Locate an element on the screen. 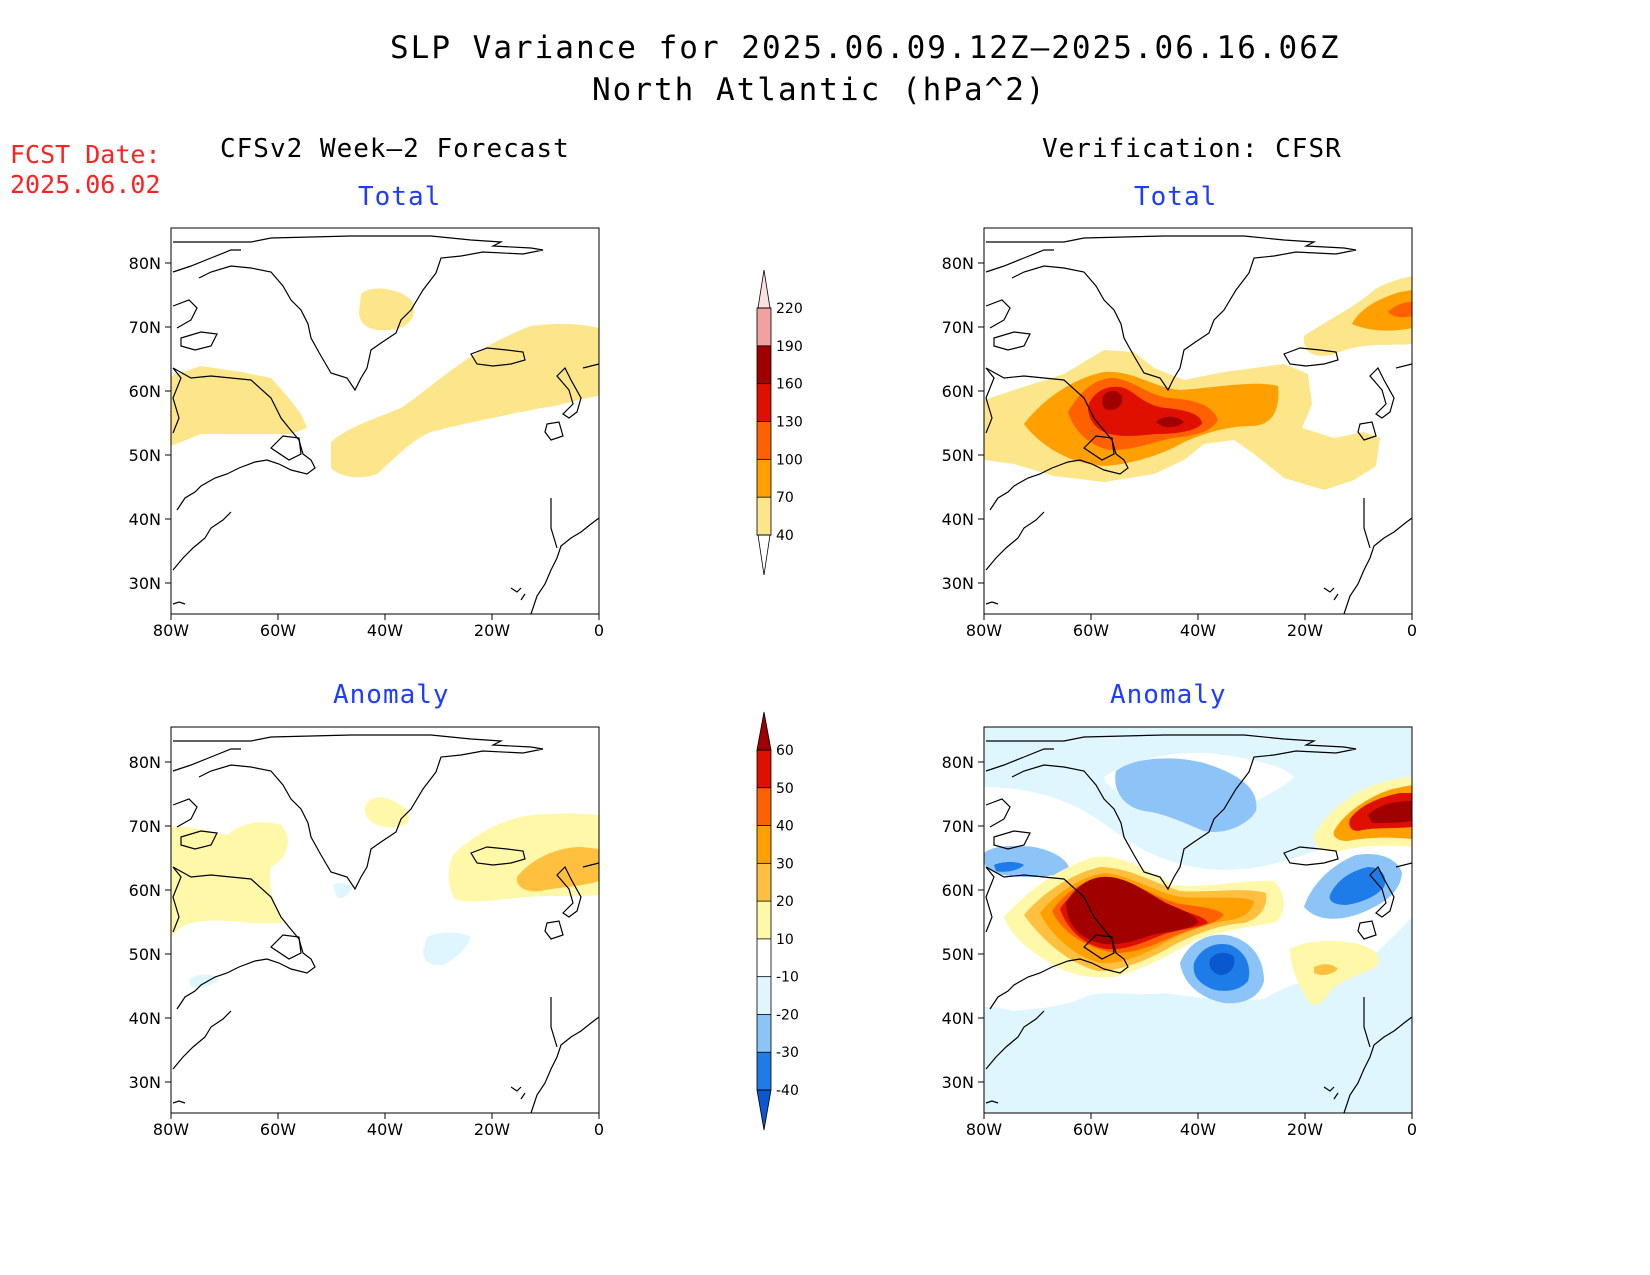 The width and height of the screenshot is (1650, 1275). cb-anom-label--40: -40 is located at coordinates (787, 1091).